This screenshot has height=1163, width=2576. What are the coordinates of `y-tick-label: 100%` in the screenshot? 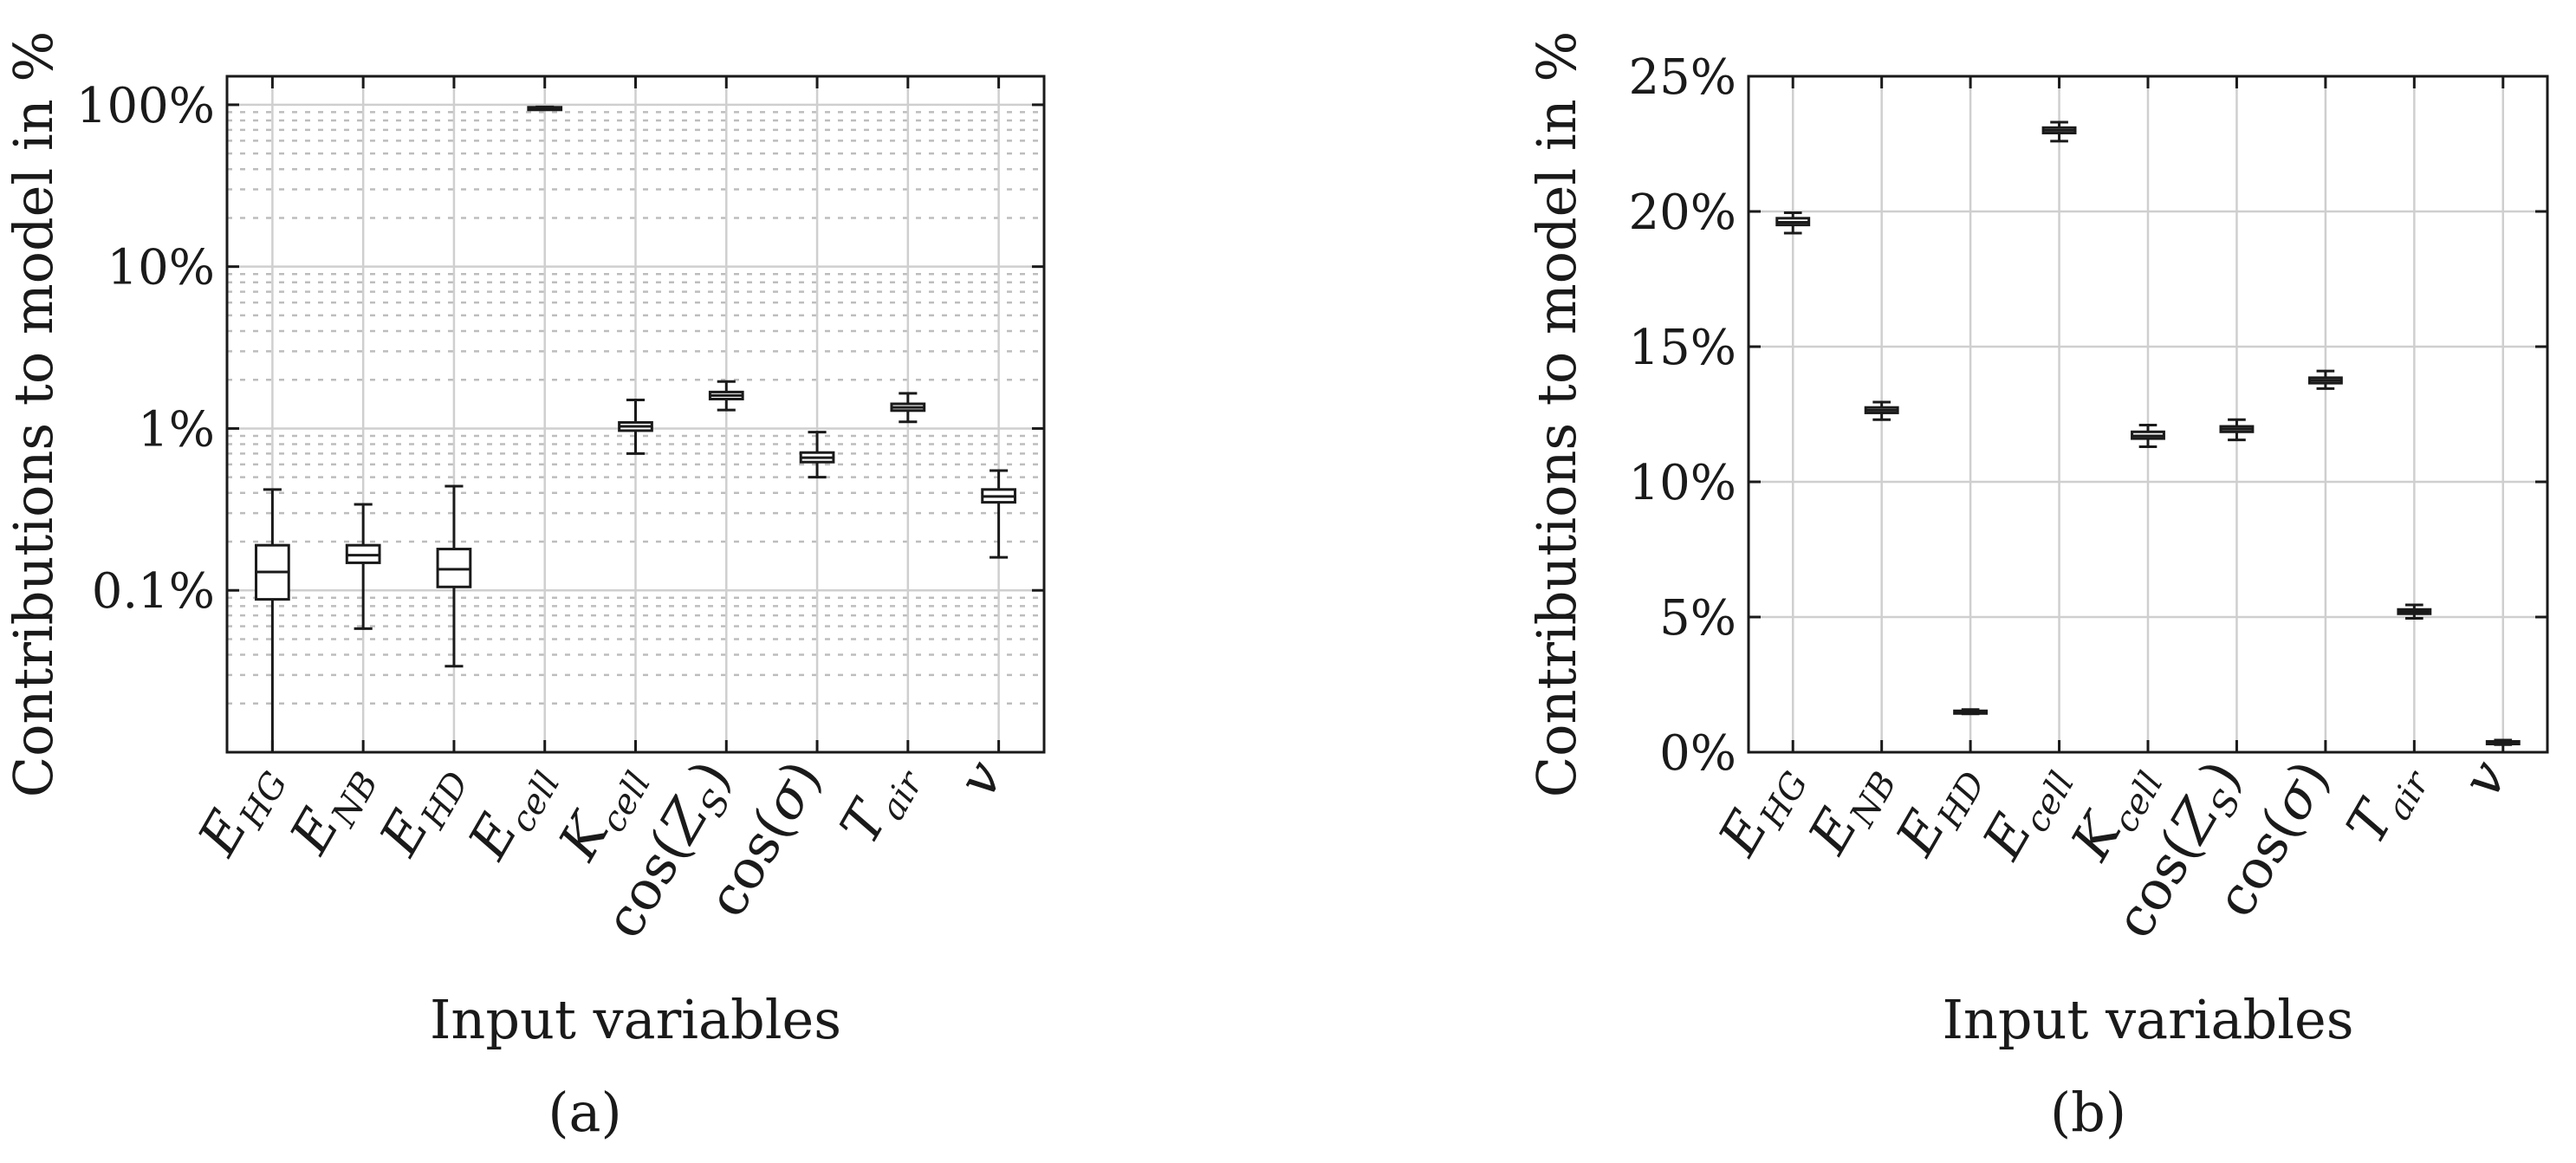 It's located at (145, 106).